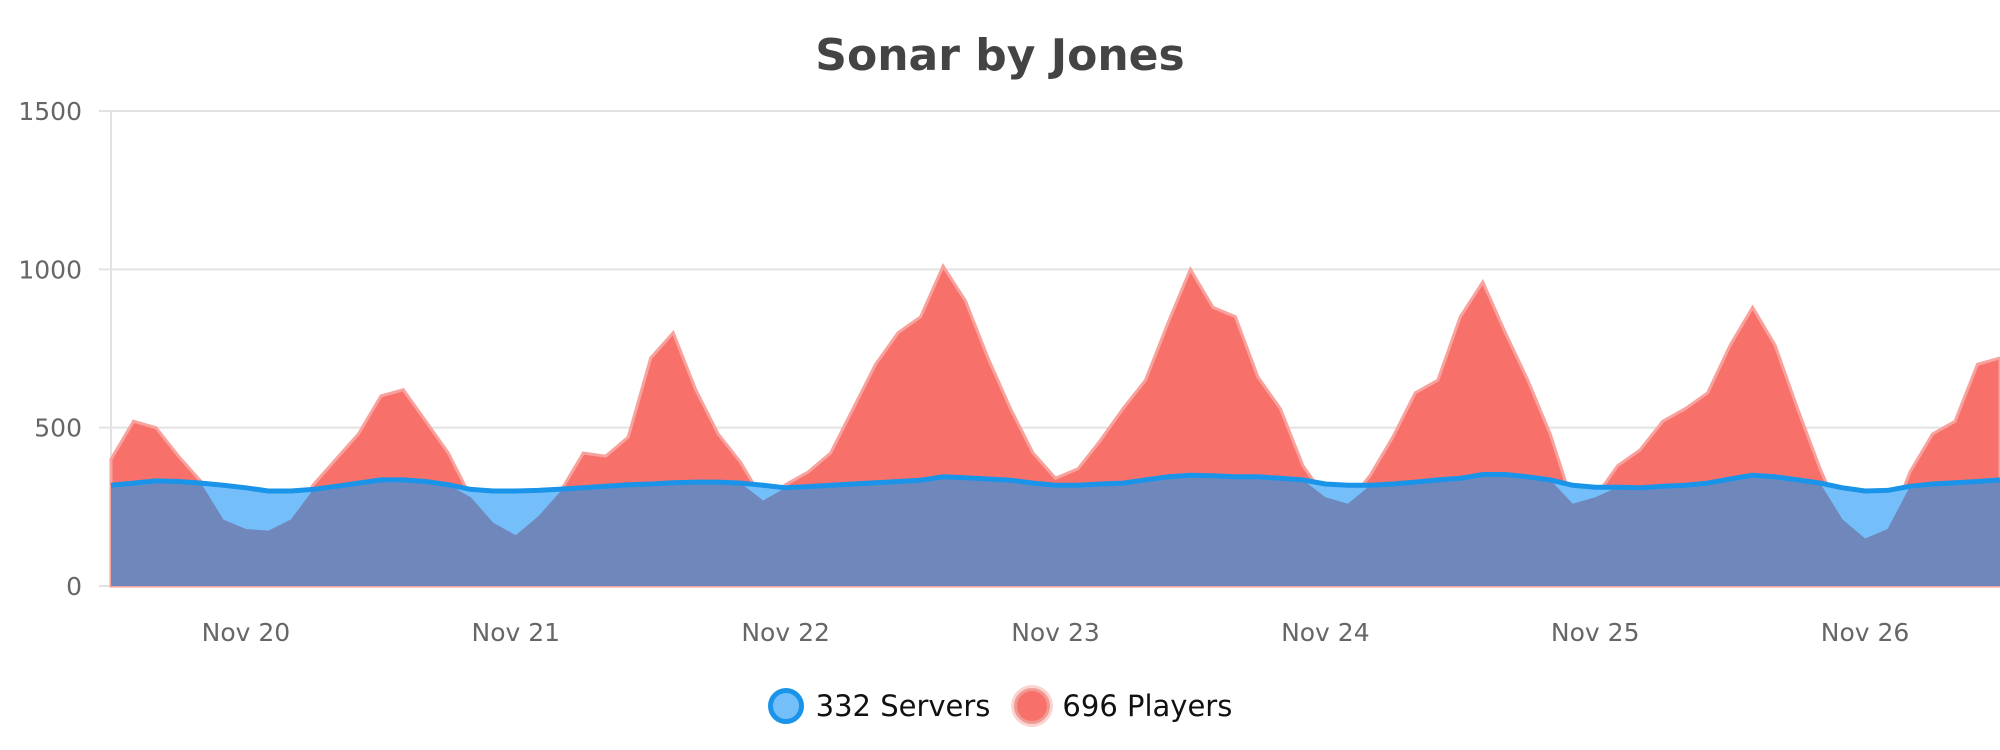 This screenshot has height=750, width=2000. I want to click on x-tick-label: Nov 24, so click(1325, 632).